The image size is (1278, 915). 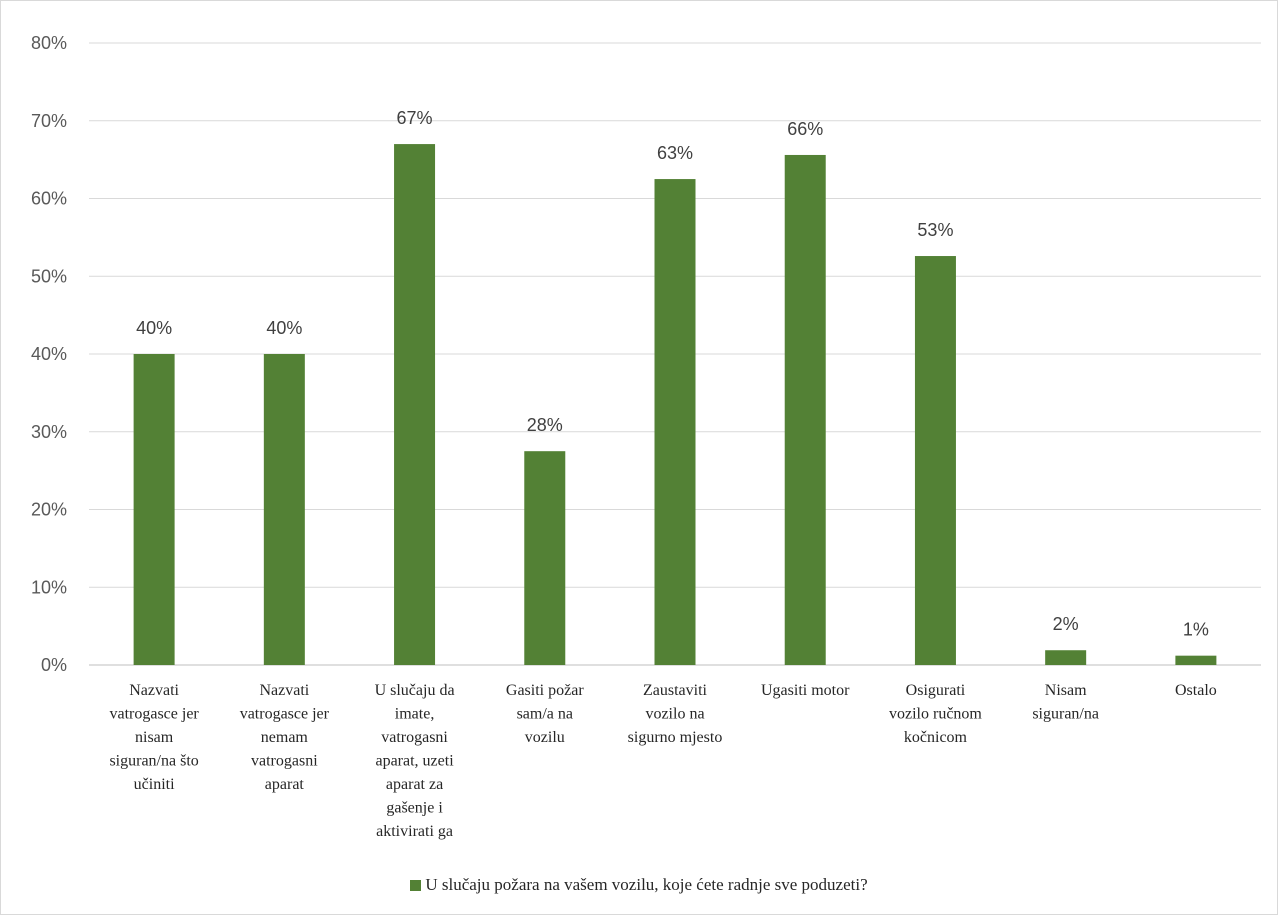 What do you see at coordinates (49, 43) in the screenshot?
I see `y-tick-label: 80%` at bounding box center [49, 43].